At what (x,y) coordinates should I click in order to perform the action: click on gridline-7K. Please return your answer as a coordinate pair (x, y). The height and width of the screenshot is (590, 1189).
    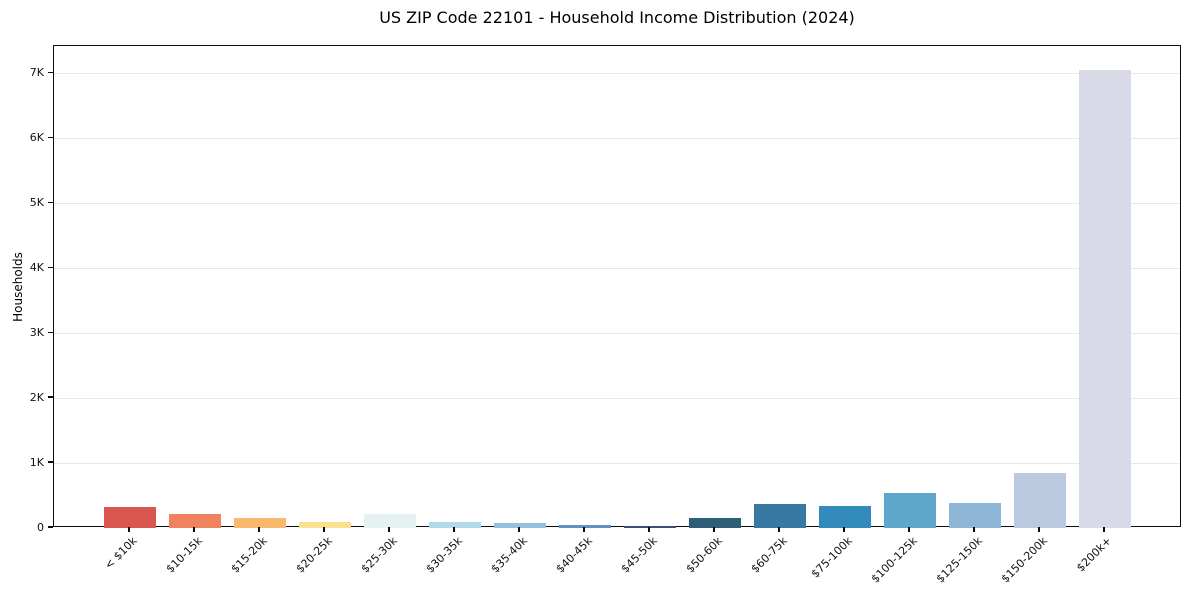
    Looking at the image, I should click on (617, 73).